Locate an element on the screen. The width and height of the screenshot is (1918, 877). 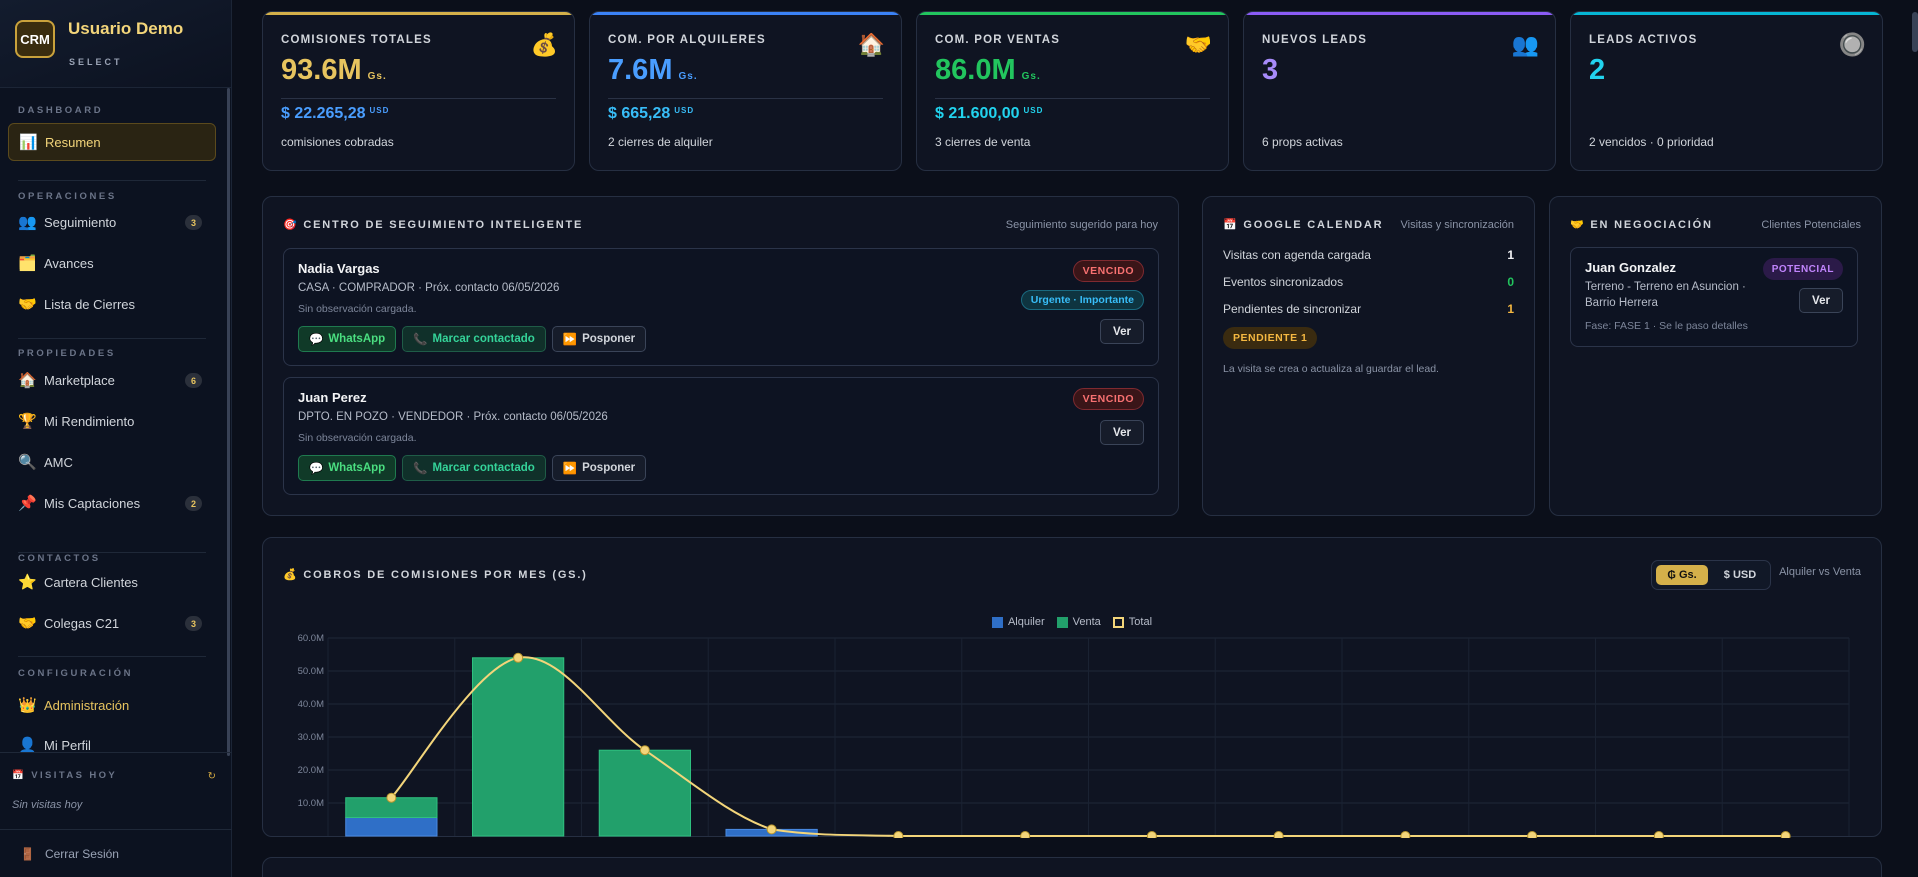
legend-total: Total is located at coordinates (1132, 622).